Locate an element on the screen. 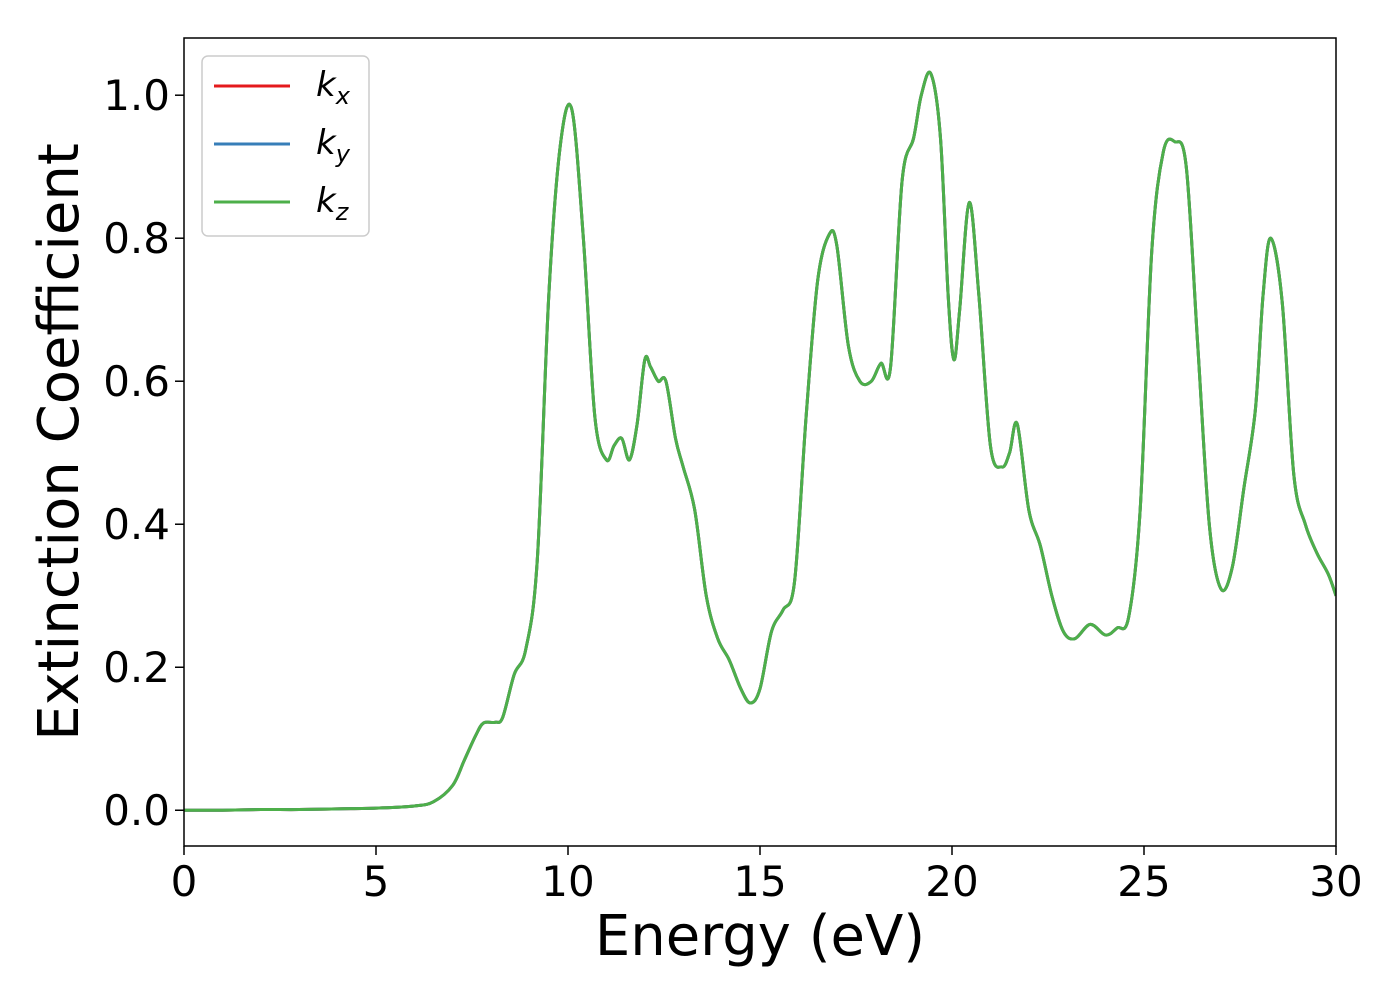 This screenshot has width=1400, height=1000. y-tick-label: 0.2 is located at coordinates (136, 667).